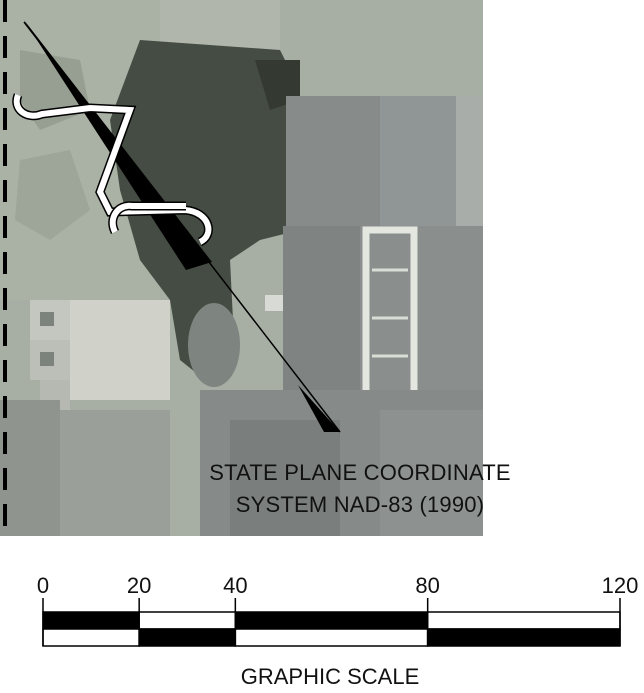 This screenshot has width=644, height=693. What do you see at coordinates (235, 585) in the screenshot?
I see `scale-tick-label: 40` at bounding box center [235, 585].